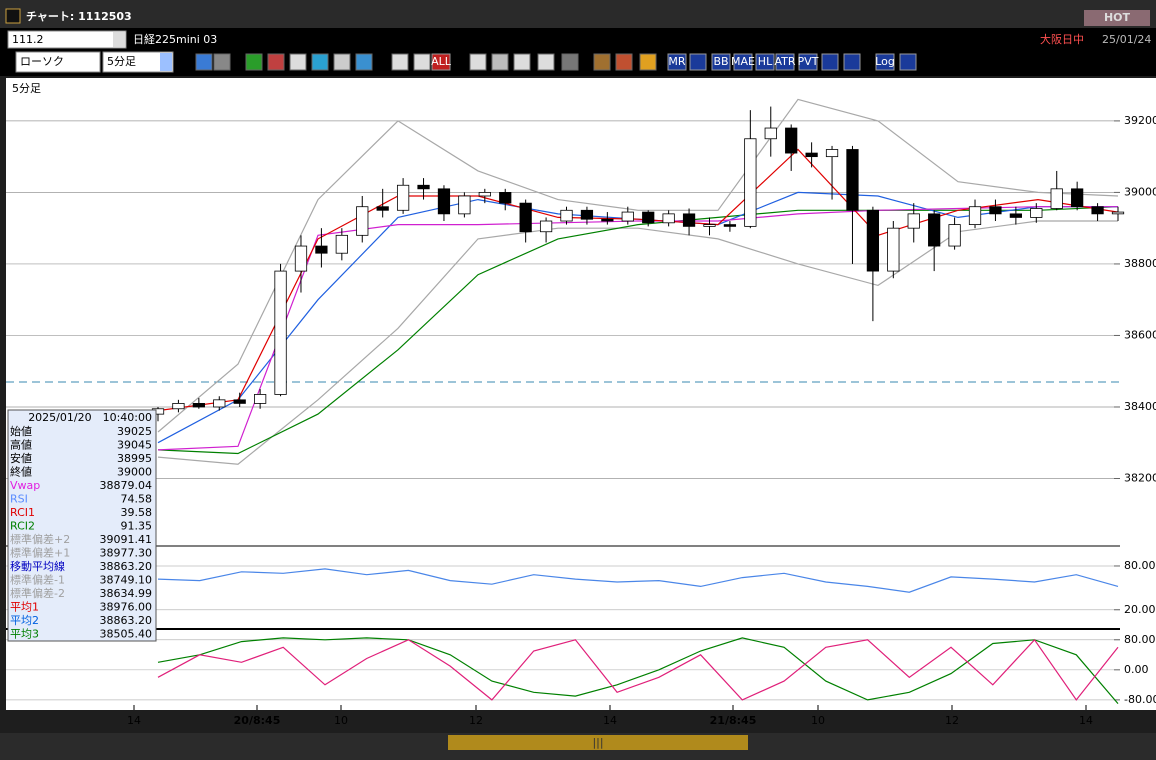  Describe the element at coordinates (733, 720) in the screenshot. I see `x-tick-label: 21/8:45` at that location.